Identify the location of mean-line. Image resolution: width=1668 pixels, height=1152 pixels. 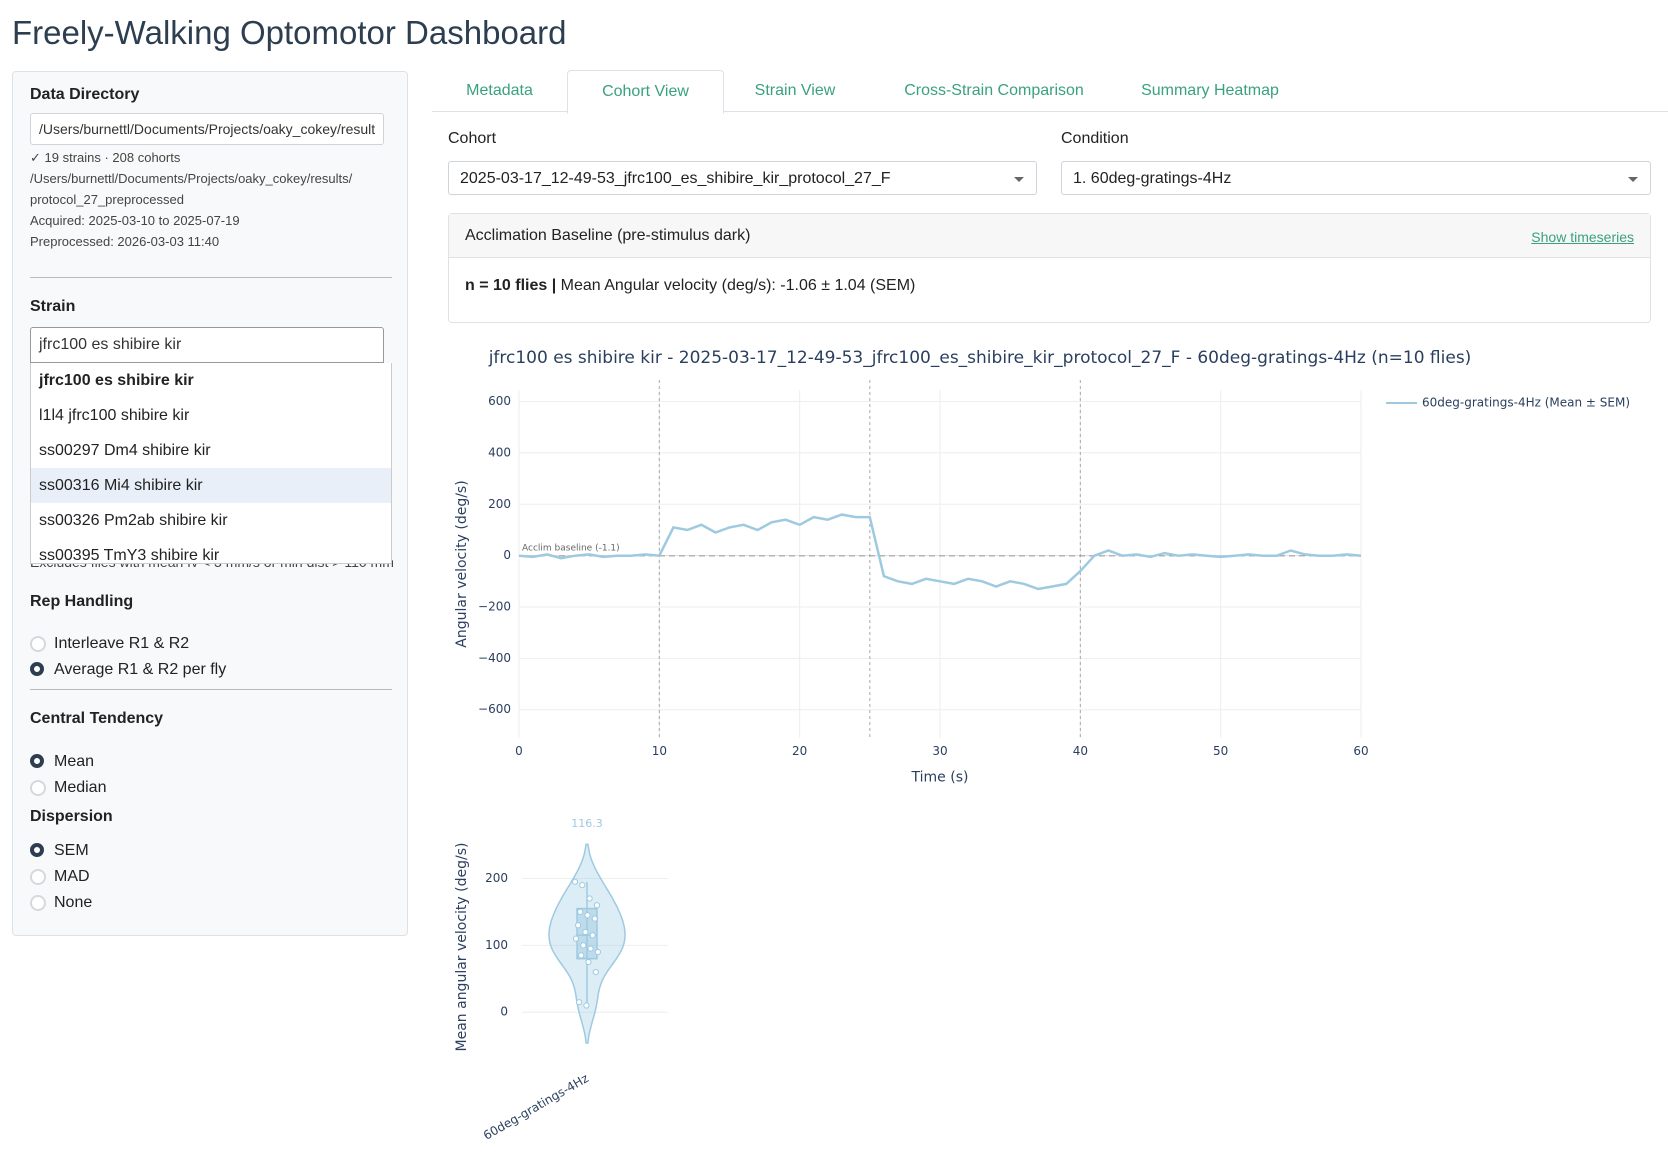
(940, 552).